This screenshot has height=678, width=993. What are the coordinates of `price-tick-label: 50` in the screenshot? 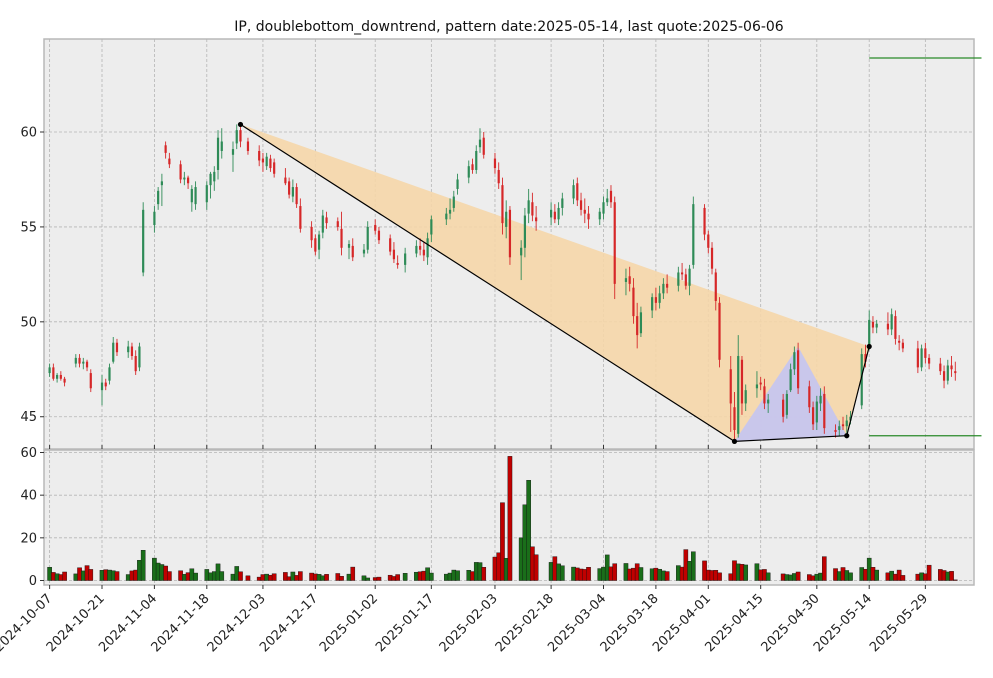 It's located at (28, 322).